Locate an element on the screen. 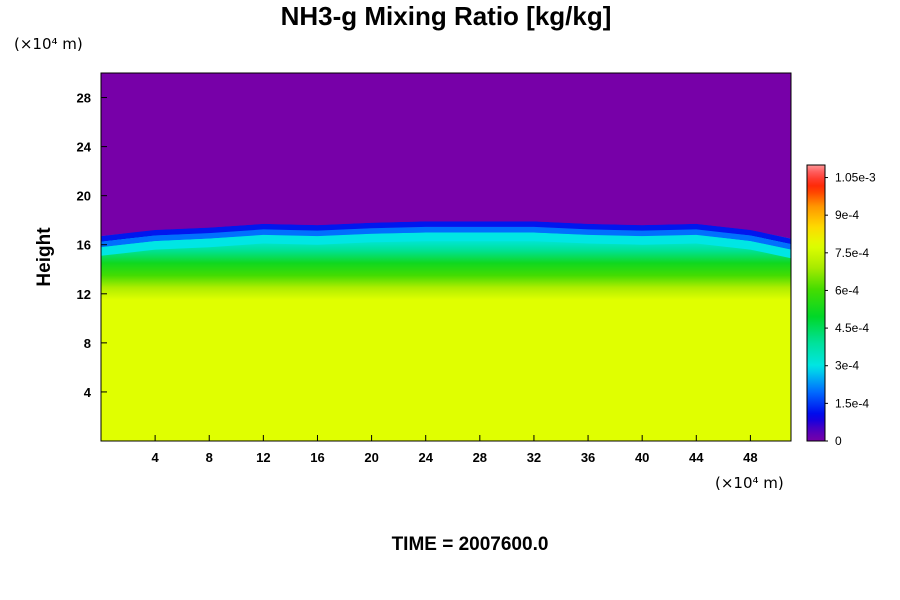 Image resolution: width=900 pixels, height=600 pixels. colorbar-tick-label: 7.5e-4 is located at coordinates (852, 253).